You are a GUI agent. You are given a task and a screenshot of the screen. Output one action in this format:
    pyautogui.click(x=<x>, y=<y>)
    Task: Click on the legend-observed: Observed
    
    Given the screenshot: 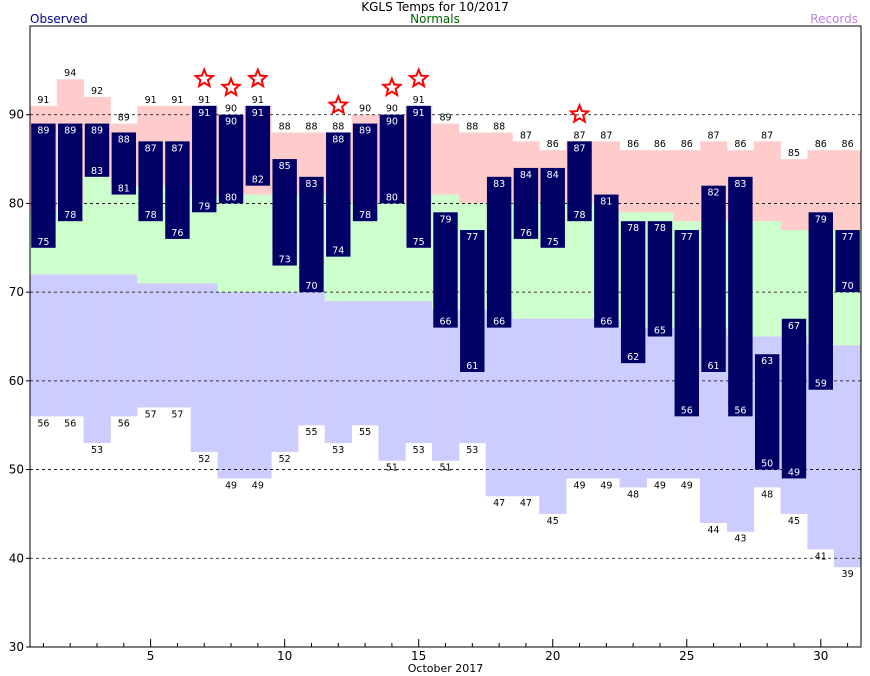 What is the action you would take?
    pyautogui.click(x=59, y=19)
    